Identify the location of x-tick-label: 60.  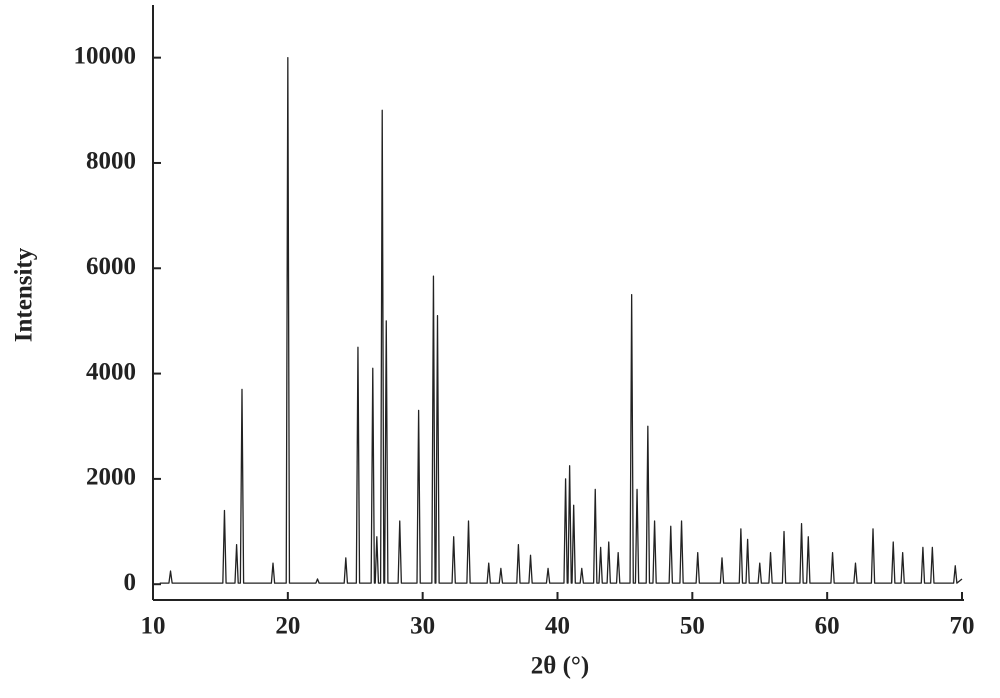
(827, 626).